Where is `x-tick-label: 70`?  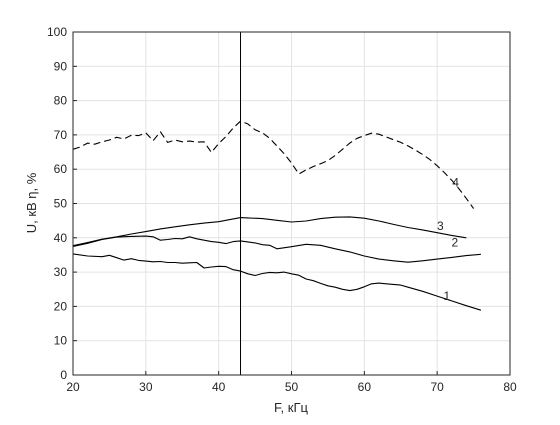
x-tick-label: 70 is located at coordinates (437, 387).